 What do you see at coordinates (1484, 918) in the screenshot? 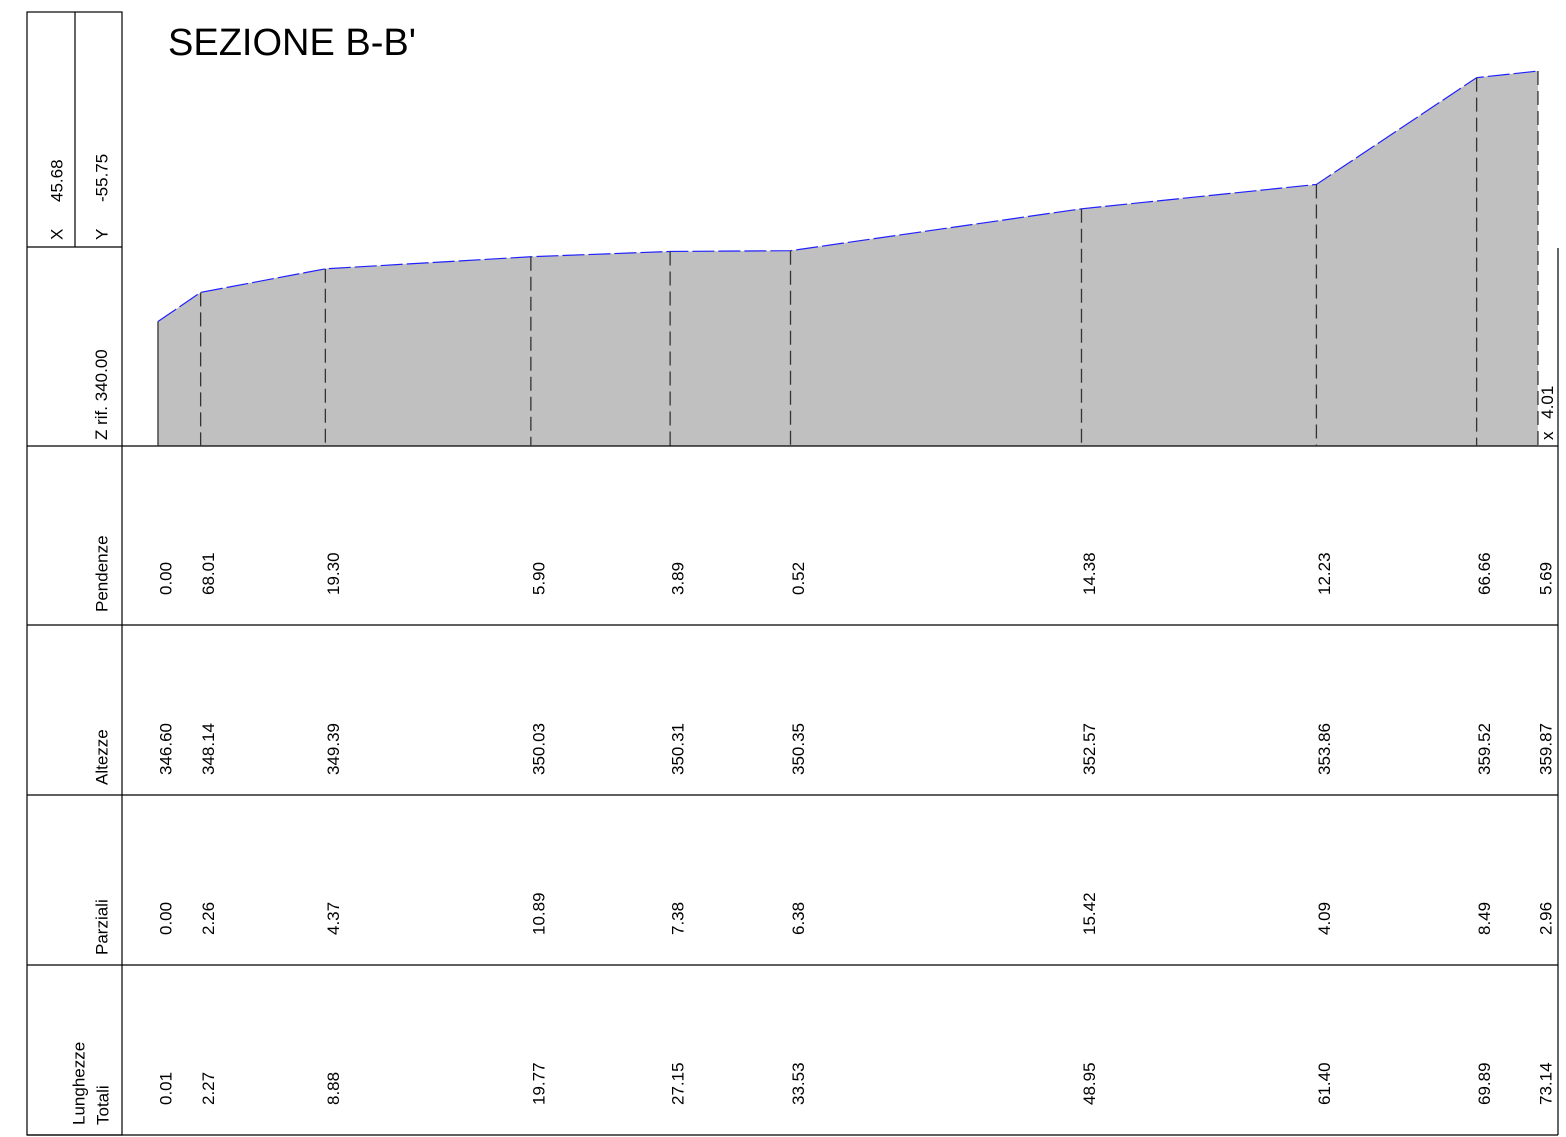
I see `parziale-value: 8.49` at bounding box center [1484, 918].